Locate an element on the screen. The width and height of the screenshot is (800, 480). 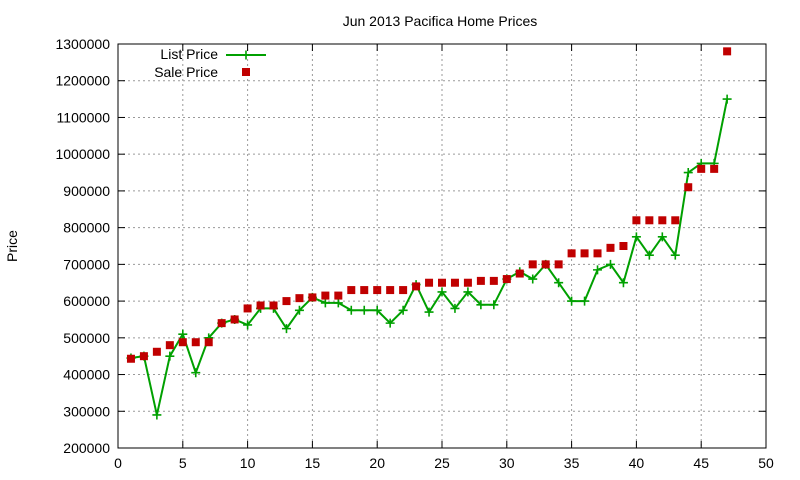
x-tick-label: 20 is located at coordinates (377, 463).